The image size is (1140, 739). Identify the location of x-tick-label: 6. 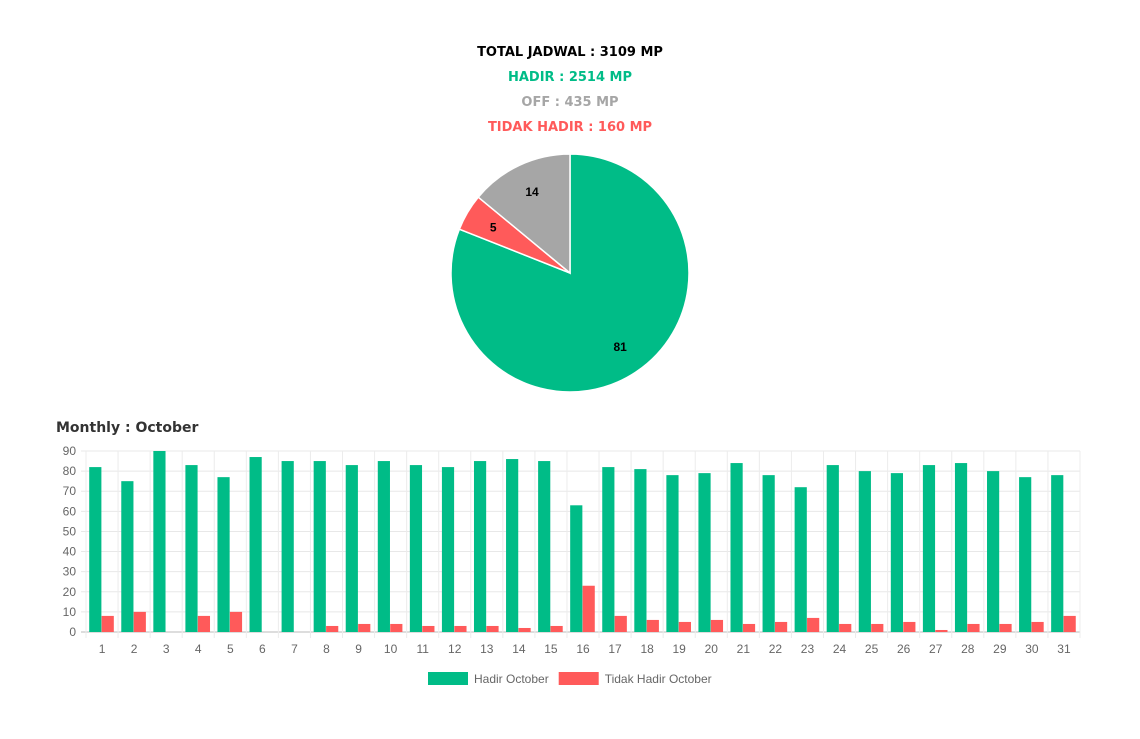
(262, 649).